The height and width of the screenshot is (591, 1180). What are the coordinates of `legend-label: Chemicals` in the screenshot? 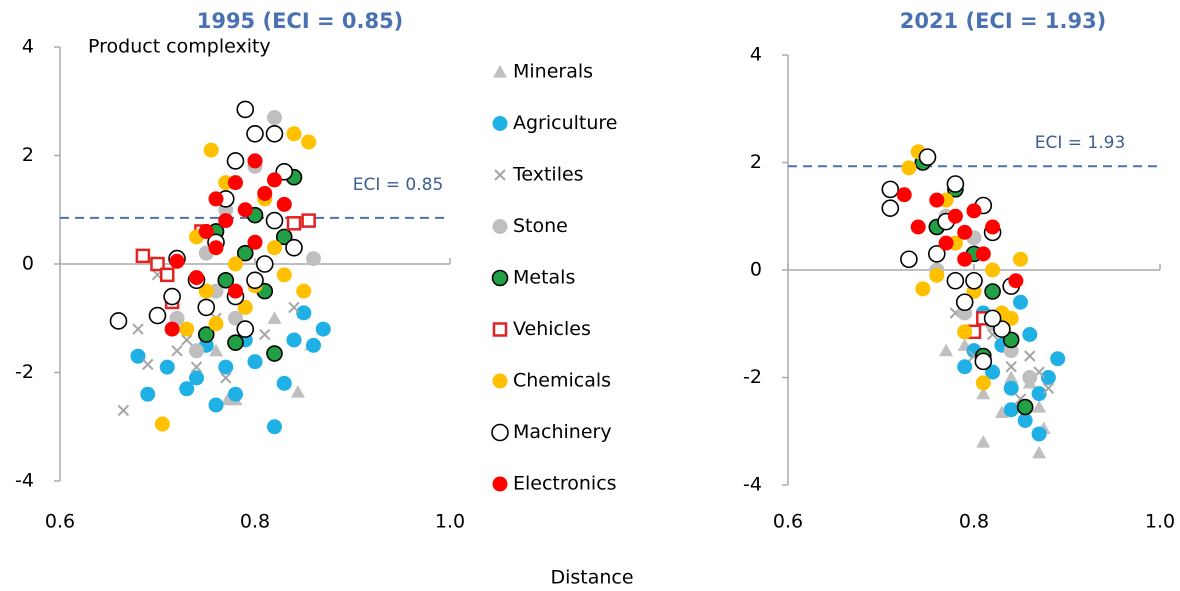 It's located at (562, 381).